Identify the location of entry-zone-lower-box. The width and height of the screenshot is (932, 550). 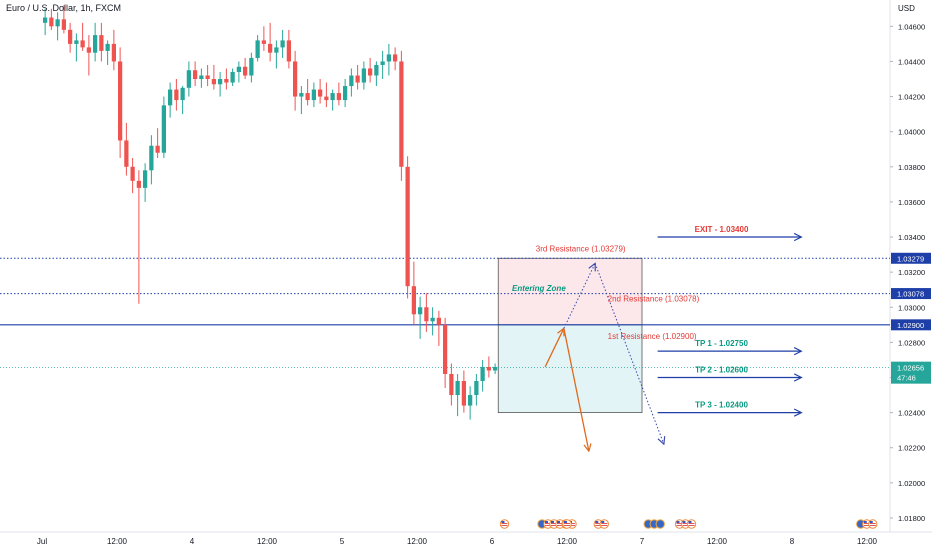
(570, 369).